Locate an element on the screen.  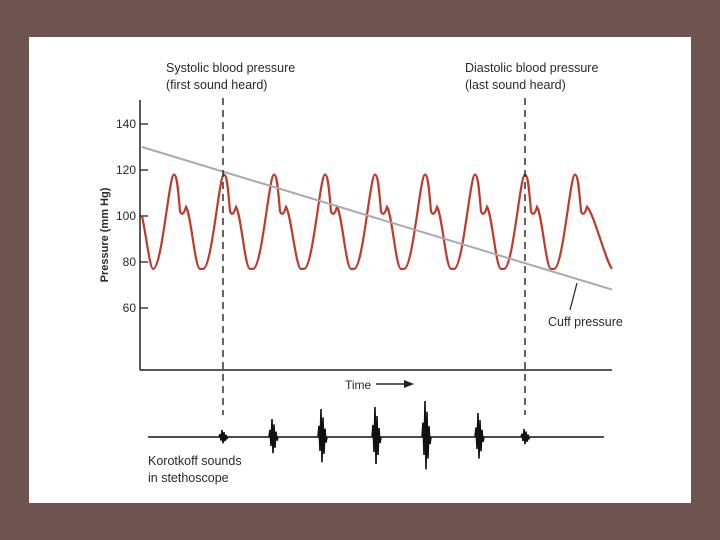
y-axis-ticks: 60 80 100 120 140 is located at coordinates (132, 216).